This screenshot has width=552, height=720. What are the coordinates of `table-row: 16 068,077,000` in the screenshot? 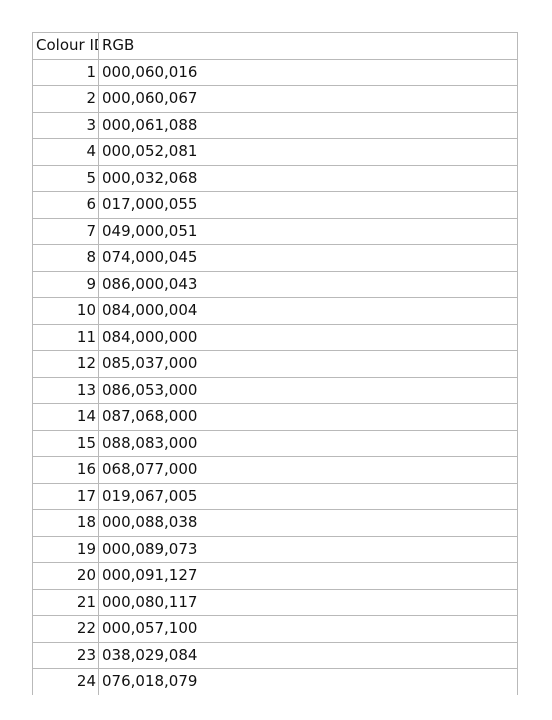 It's located at (275, 470).